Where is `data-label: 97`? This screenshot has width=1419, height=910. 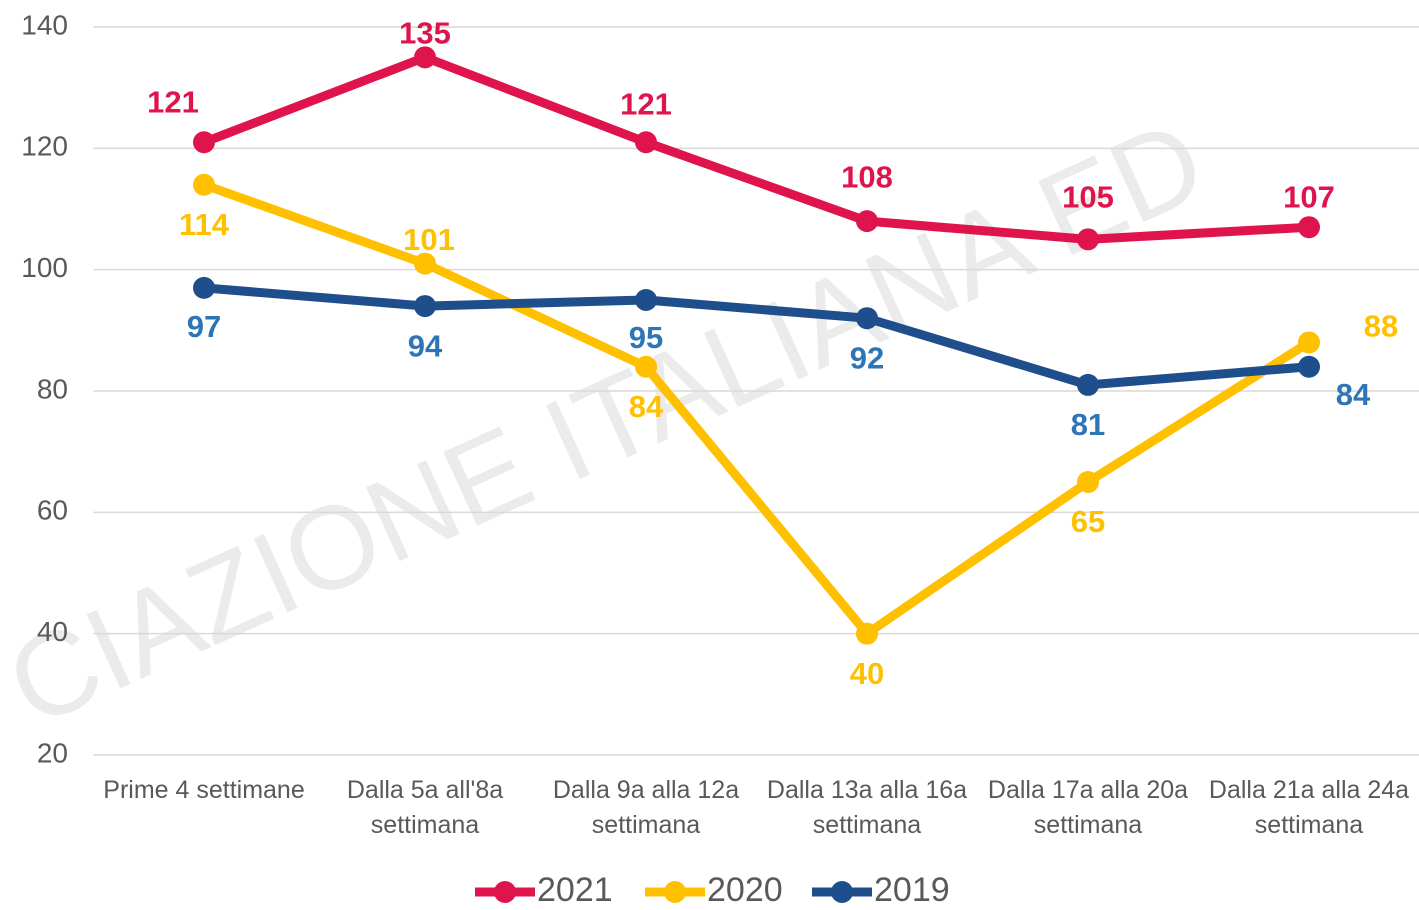
data-label: 97 is located at coordinates (204, 326).